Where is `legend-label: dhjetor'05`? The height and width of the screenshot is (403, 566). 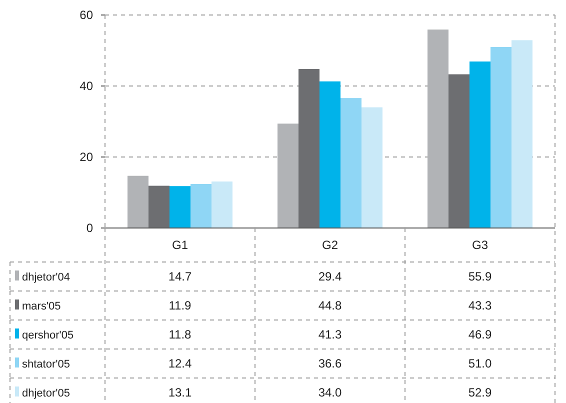 legend-label: dhjetor'05 is located at coordinates (46, 394).